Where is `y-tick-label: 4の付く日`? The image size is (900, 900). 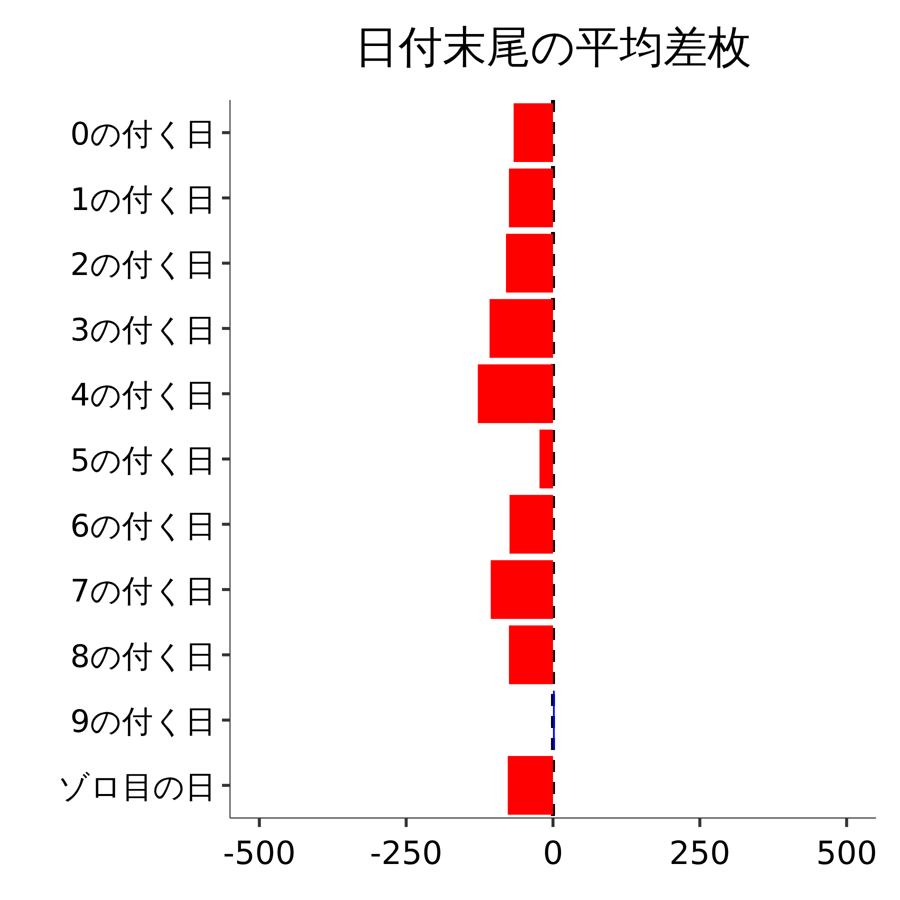 y-tick-label: 4の付く日 is located at coordinates (143, 396).